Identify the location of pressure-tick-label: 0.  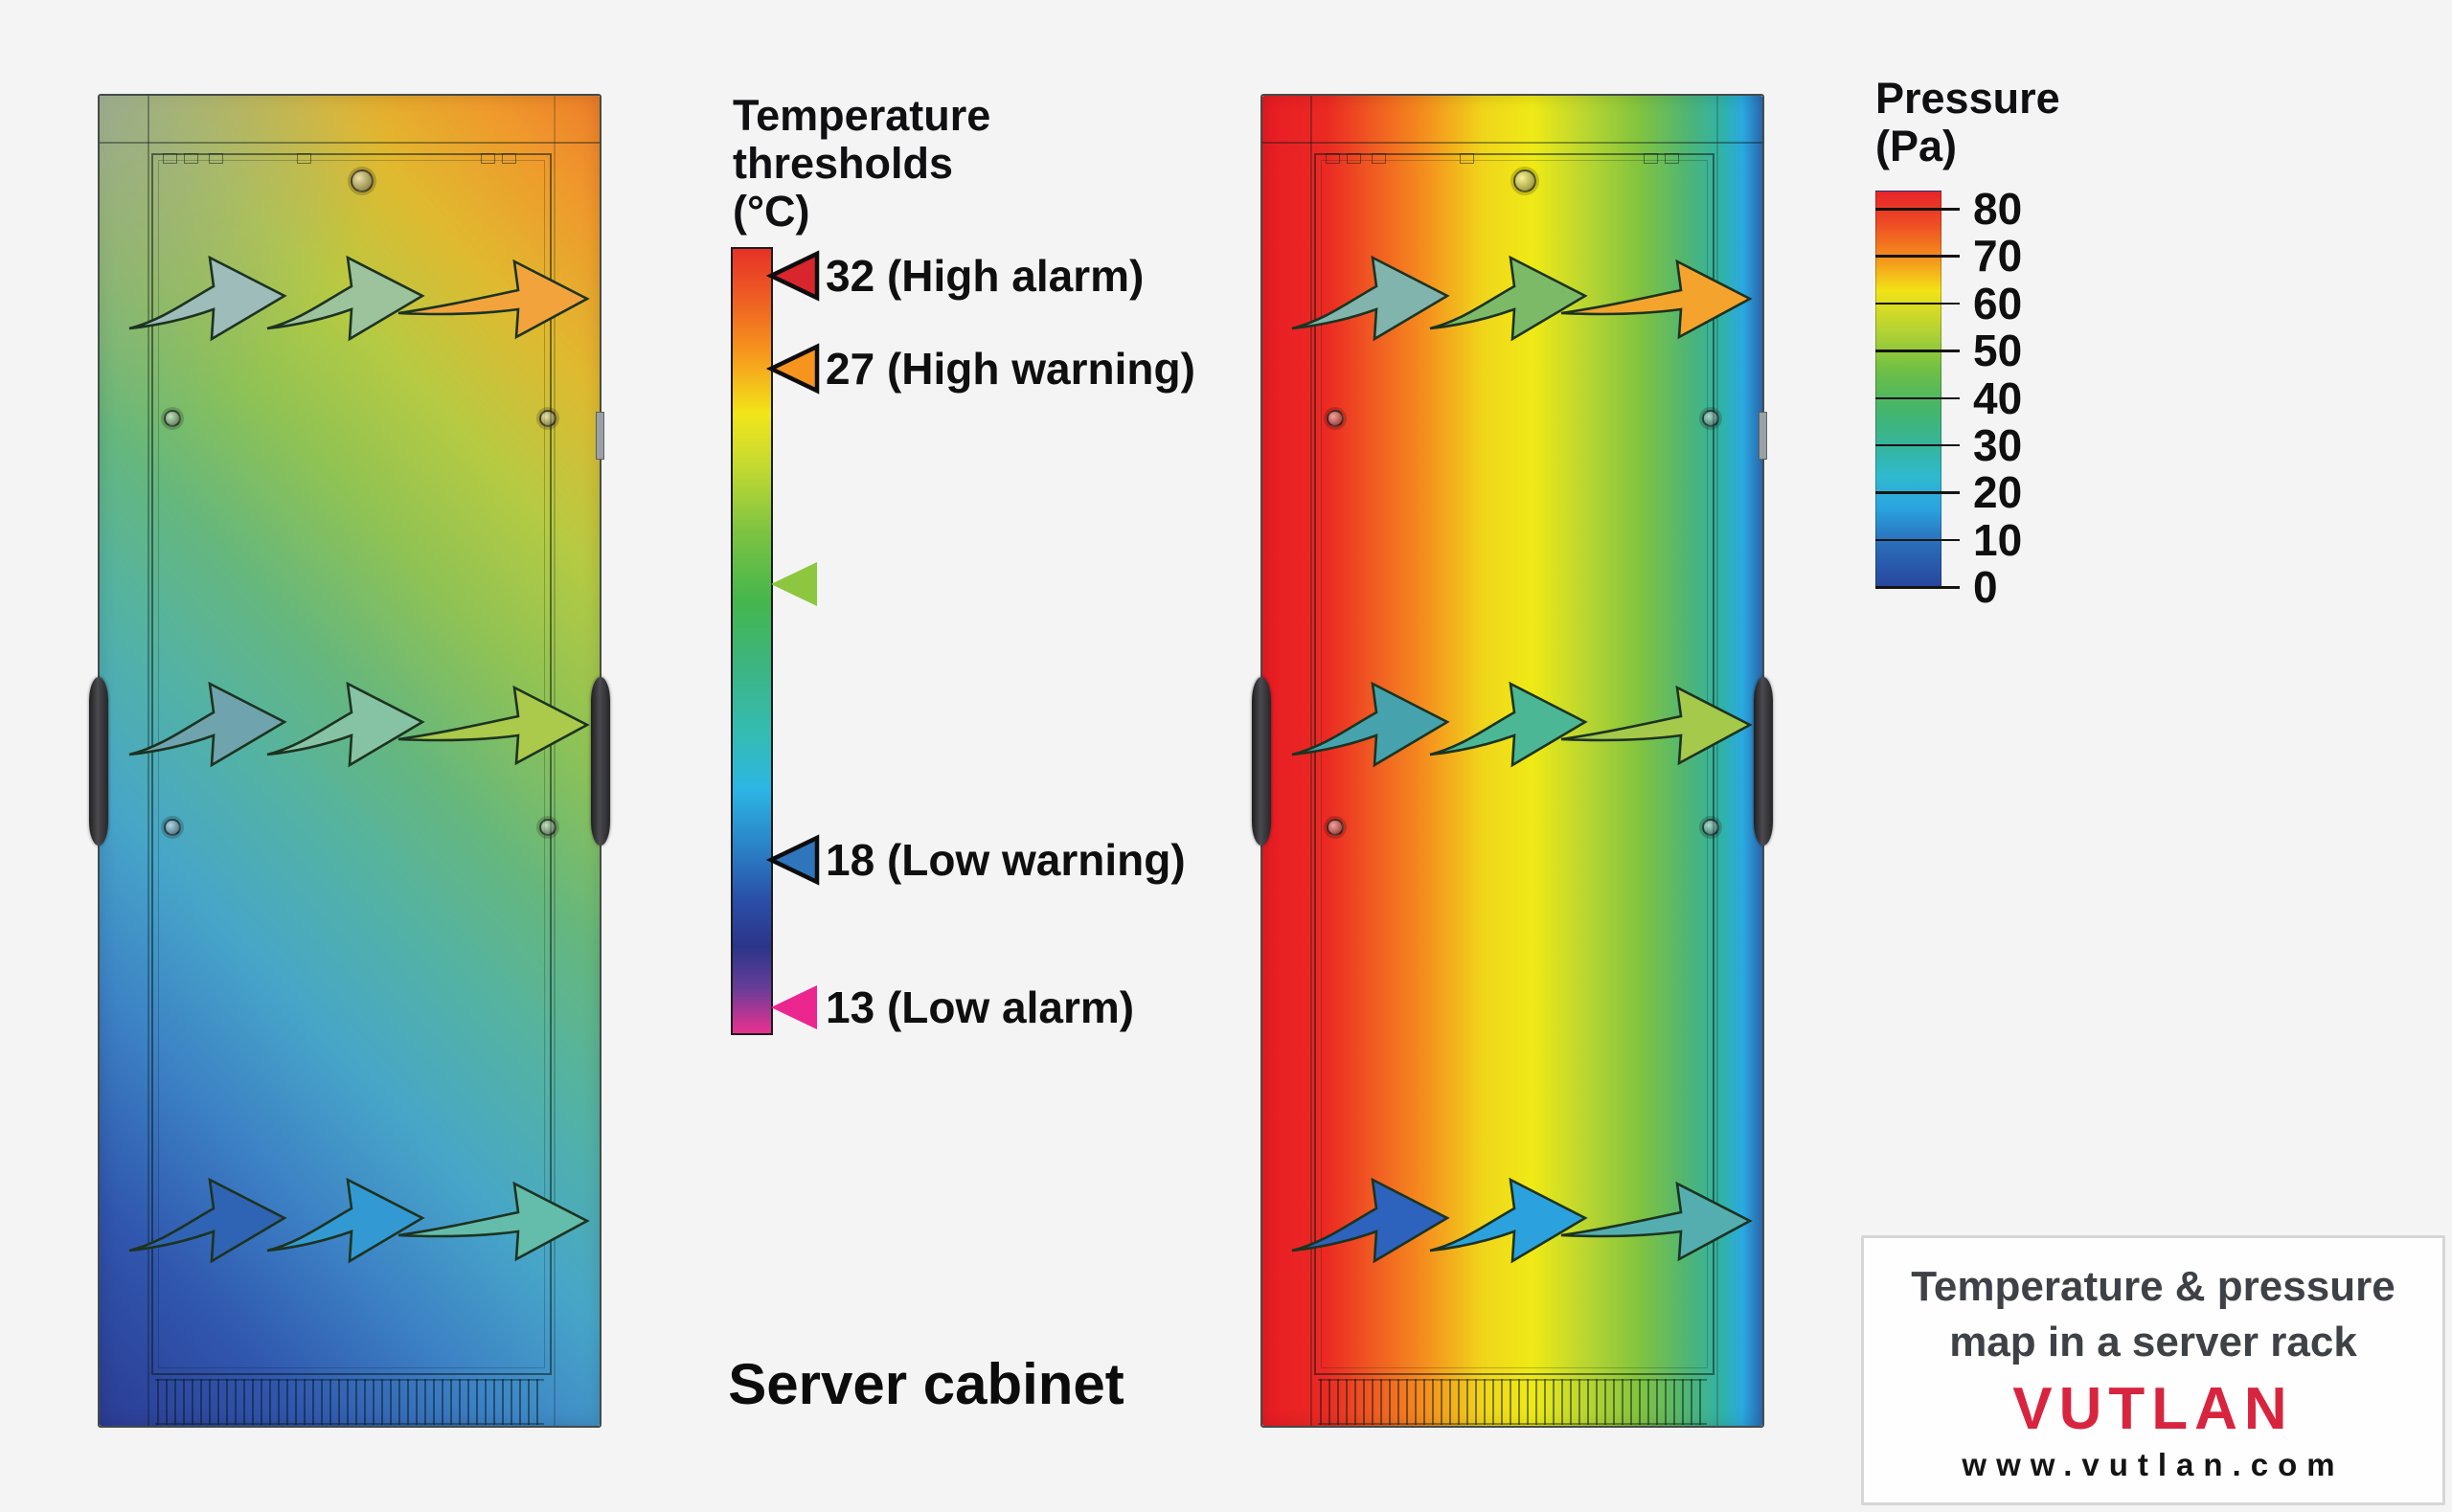
(1985, 587).